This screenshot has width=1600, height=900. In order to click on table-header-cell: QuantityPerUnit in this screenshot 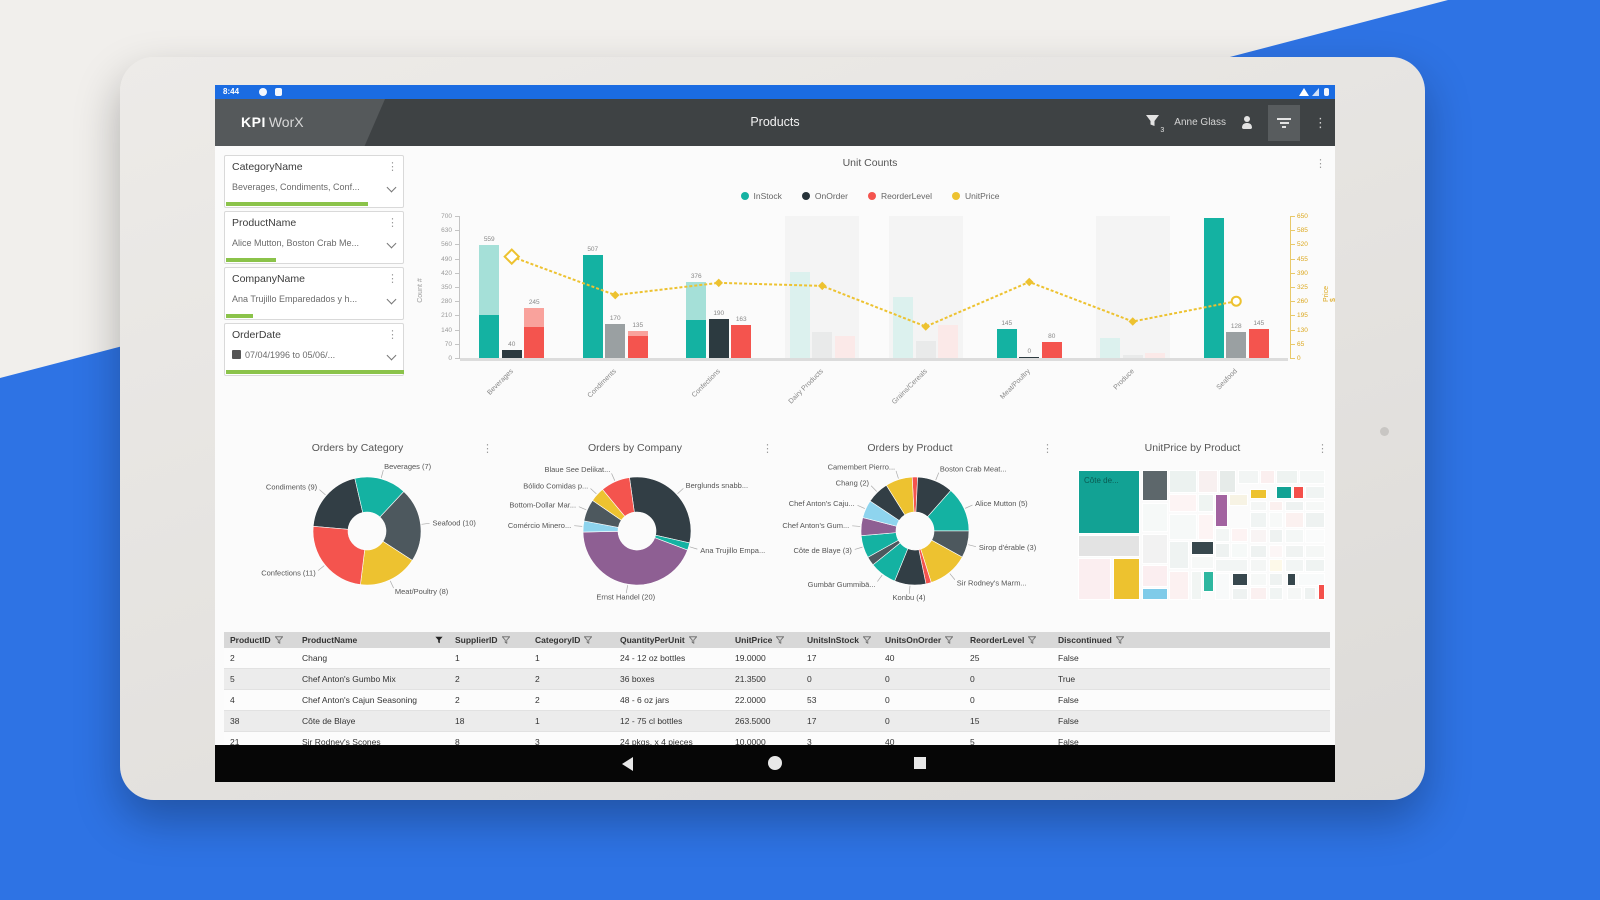, I will do `click(671, 640)`.